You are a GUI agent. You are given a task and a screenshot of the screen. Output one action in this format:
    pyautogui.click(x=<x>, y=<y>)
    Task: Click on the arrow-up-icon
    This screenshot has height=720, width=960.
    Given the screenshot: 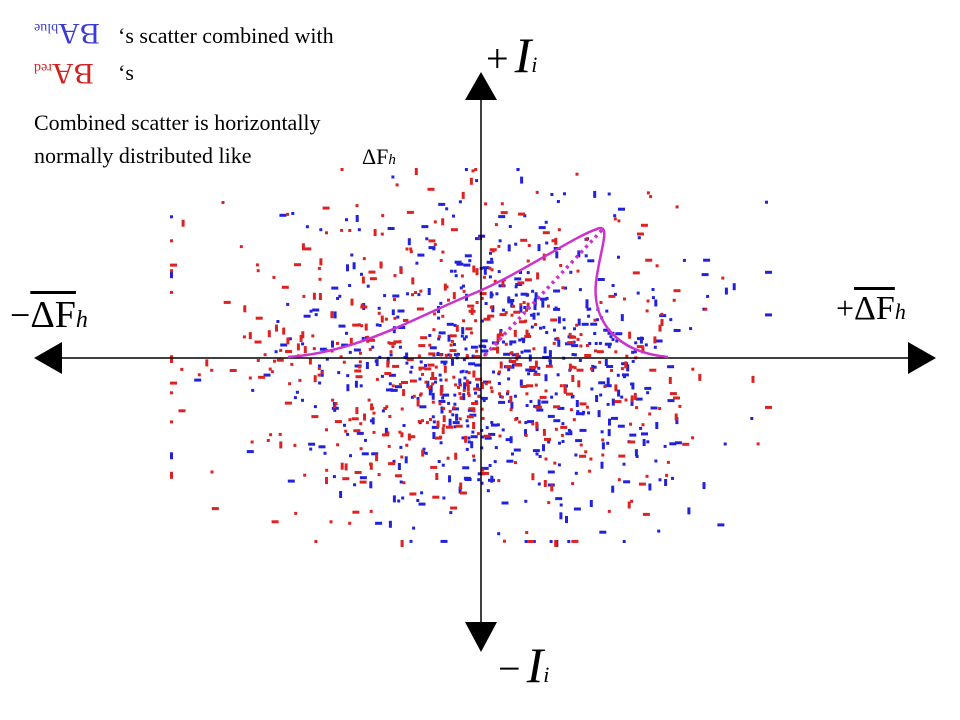 What is the action you would take?
    pyautogui.click(x=481, y=86)
    